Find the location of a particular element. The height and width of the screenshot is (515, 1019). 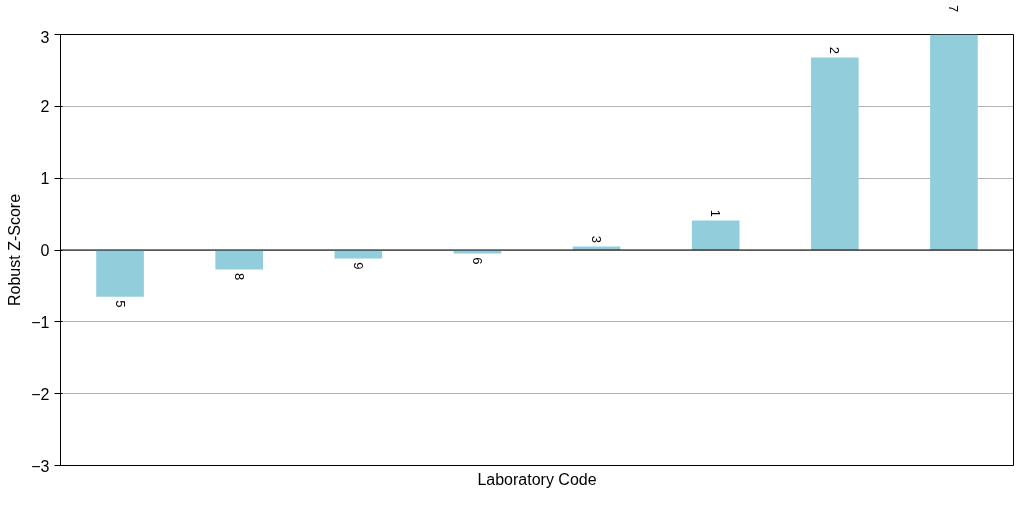

y-axis-title: Robust Z-Score is located at coordinates (15, 250).